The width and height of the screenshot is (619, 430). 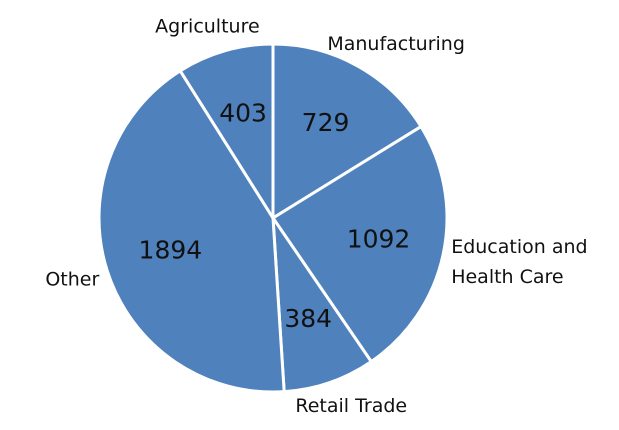 I want to click on category-label: Education and Health Care, so click(x=519, y=262).